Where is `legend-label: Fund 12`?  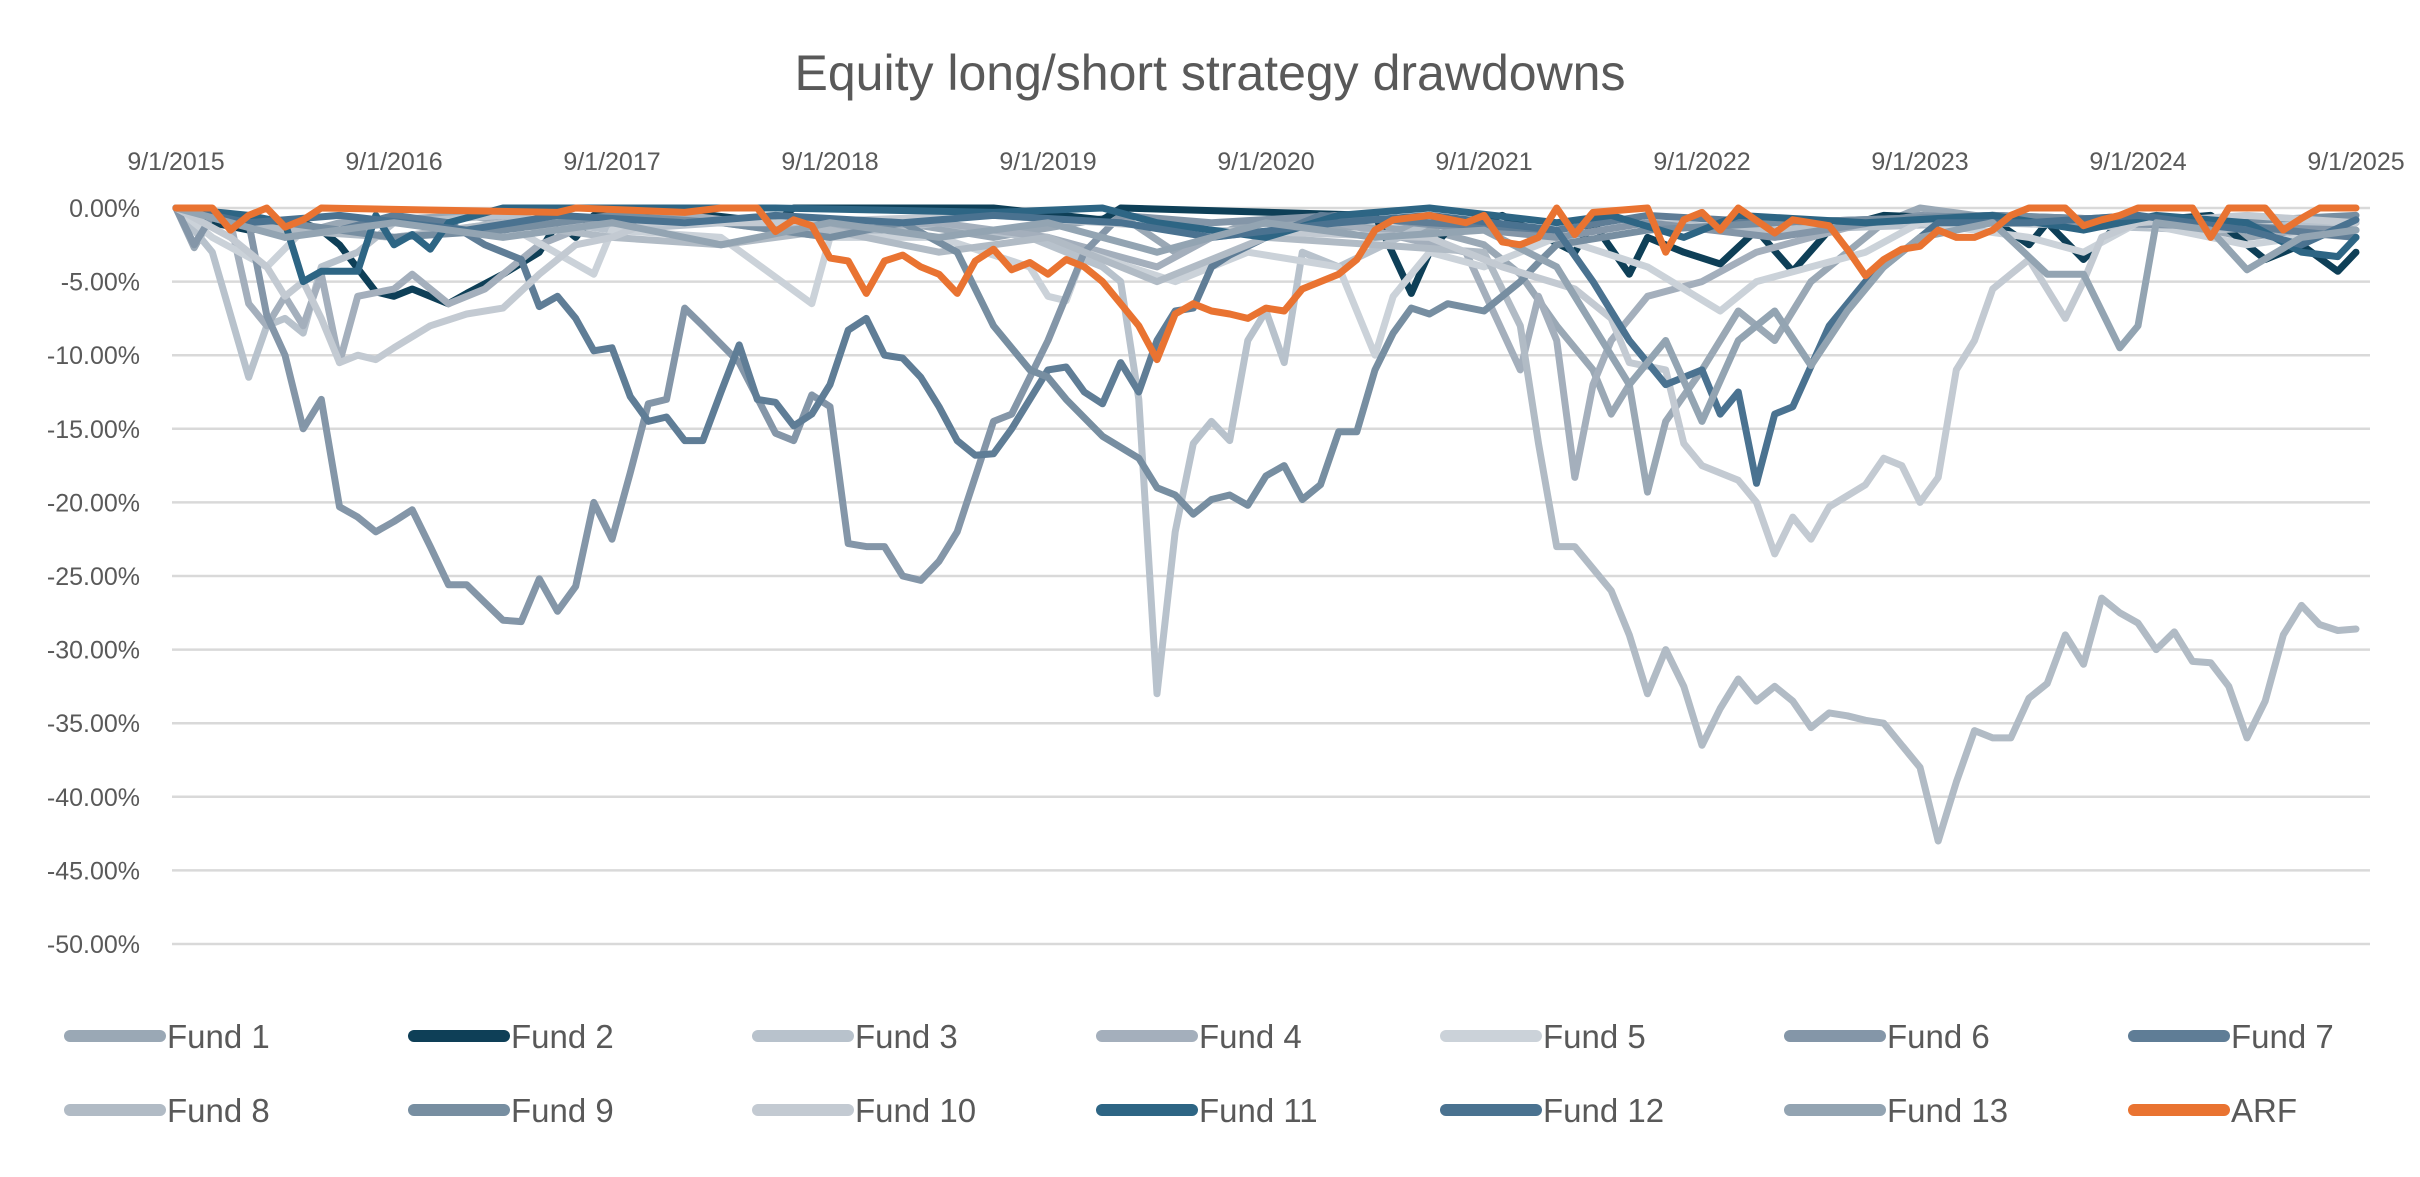 legend-label: Fund 12 is located at coordinates (1603, 1110).